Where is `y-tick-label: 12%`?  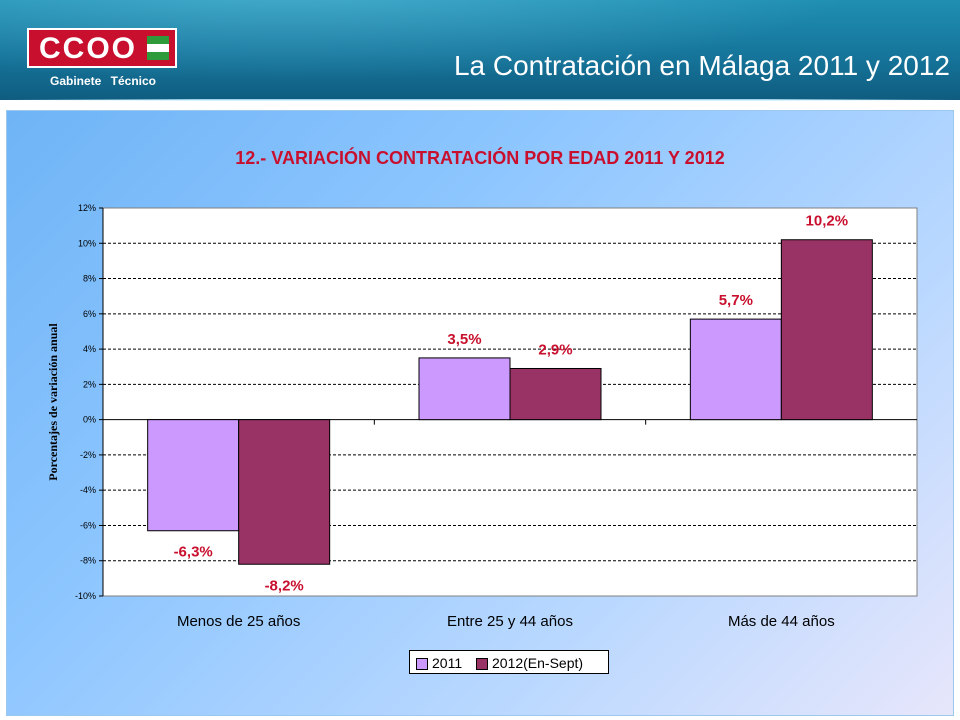
y-tick-label: 12% is located at coordinates (87, 208).